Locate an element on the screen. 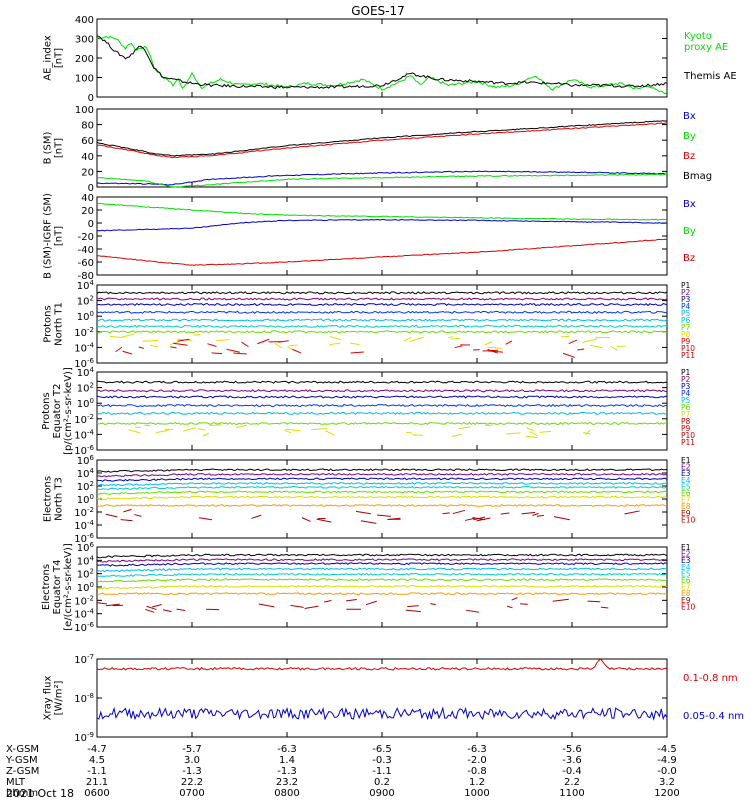  y-tick-label: 400 is located at coordinates (84, 20).